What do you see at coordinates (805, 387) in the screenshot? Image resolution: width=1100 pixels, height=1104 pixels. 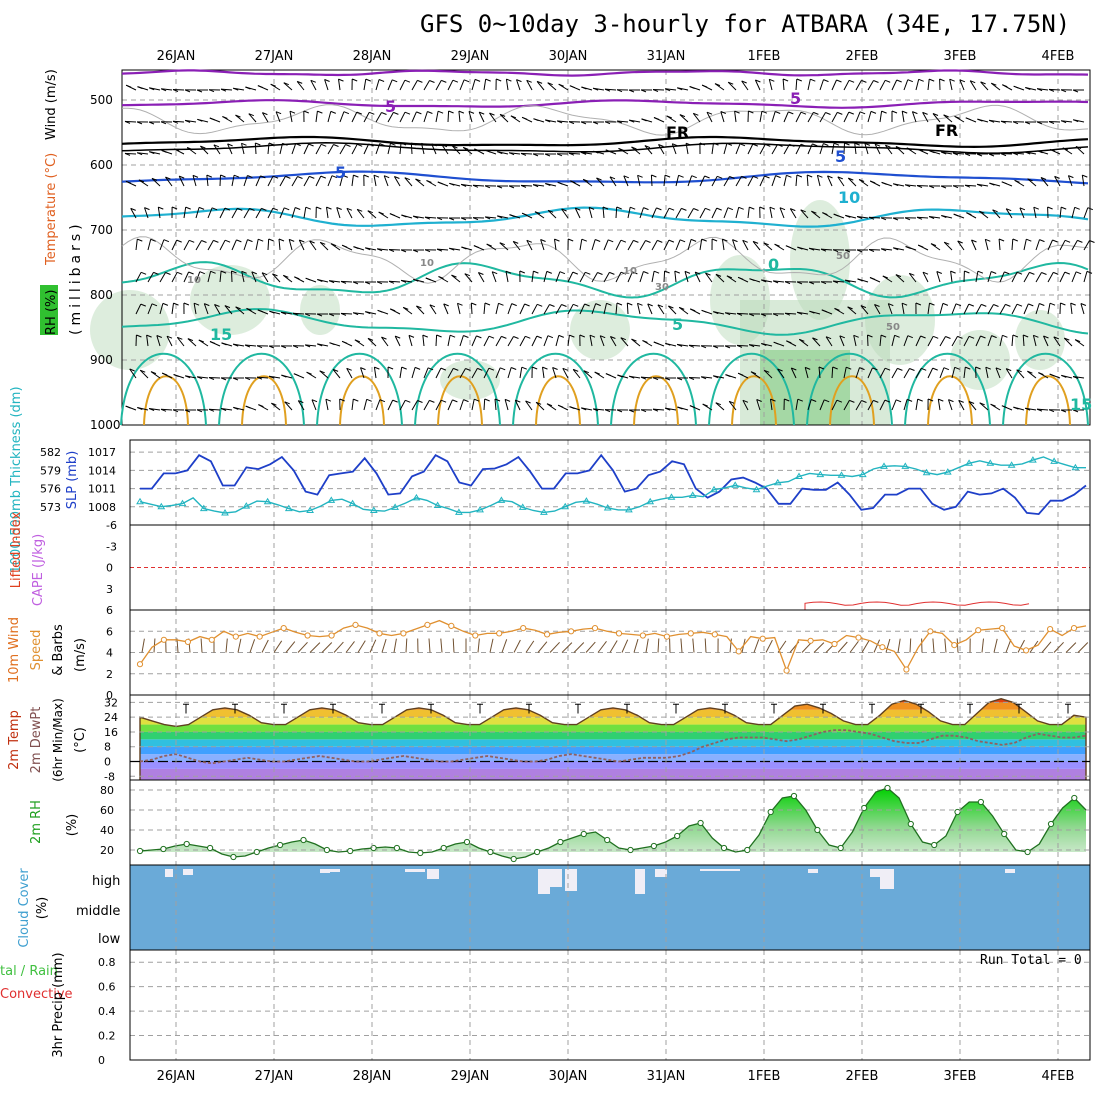 I see `rh-shade` at bounding box center [805, 387].